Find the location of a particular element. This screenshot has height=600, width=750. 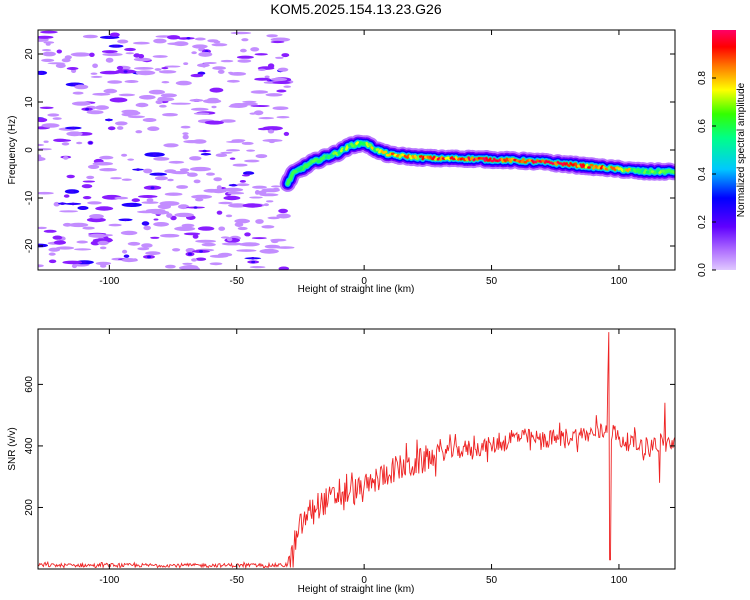

colorbar-ticks: 0.0 0.2 0.4 0.6 0.8 is located at coordinates (706, 174).